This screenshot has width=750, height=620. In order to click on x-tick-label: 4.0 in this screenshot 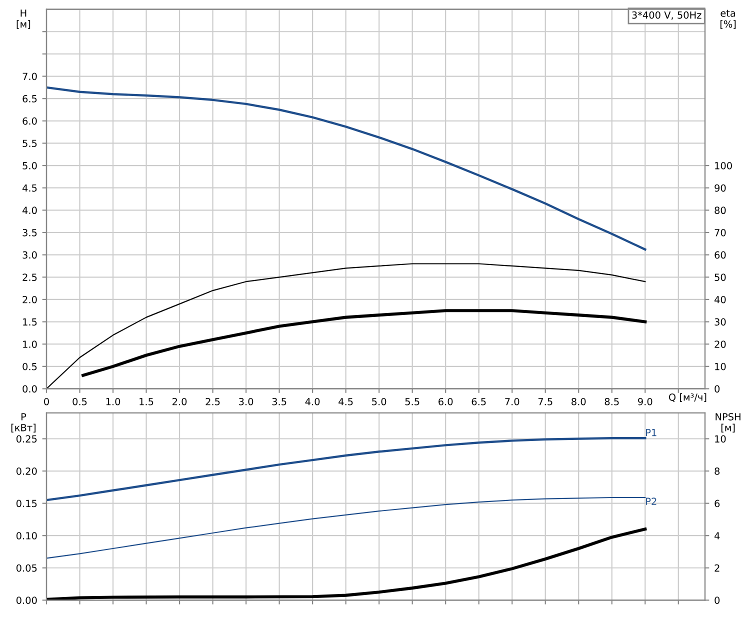, I will do `click(312, 402)`.